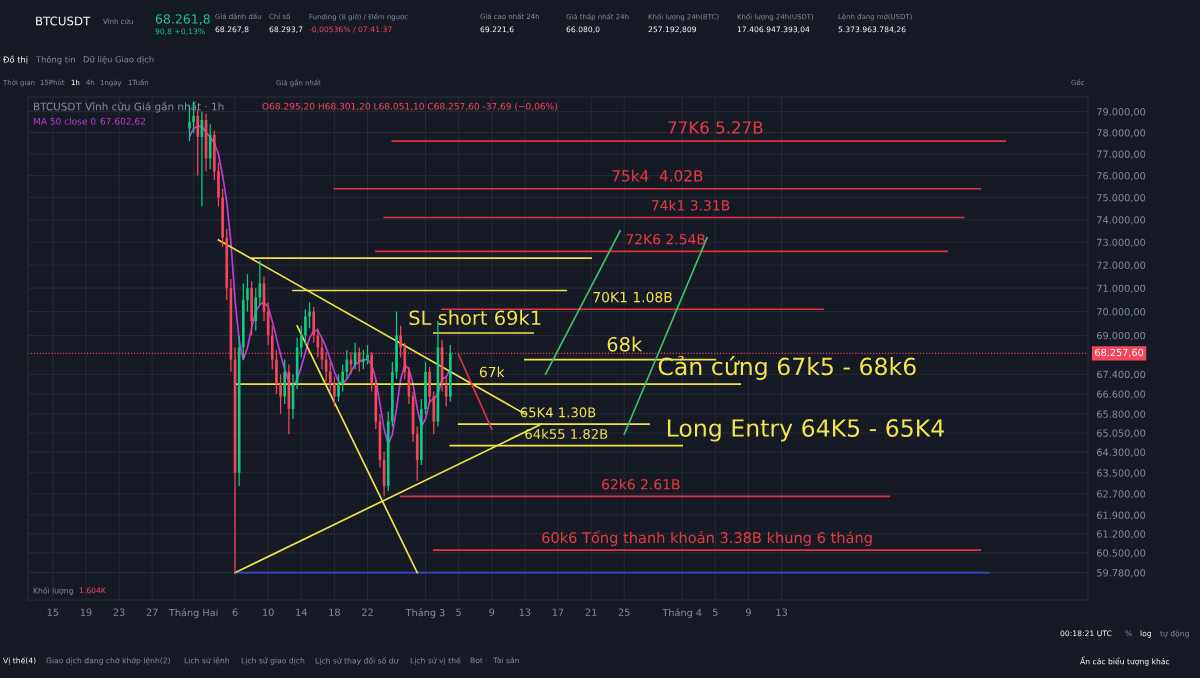 This screenshot has height=678, width=1200. I want to click on x-tick-label: 15, so click(53, 612).